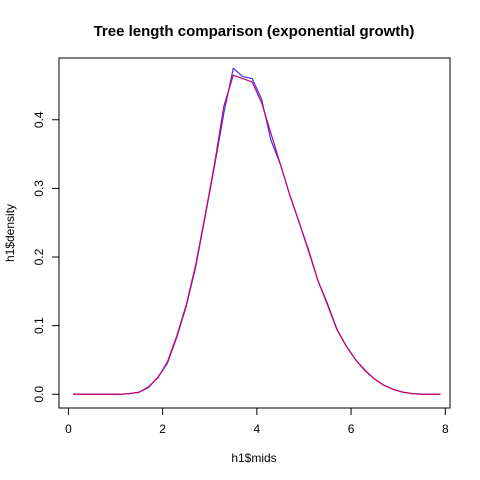 The image size is (480, 480). Describe the element at coordinates (39, 188) in the screenshot. I see `y-tick-label: 0.3` at that location.